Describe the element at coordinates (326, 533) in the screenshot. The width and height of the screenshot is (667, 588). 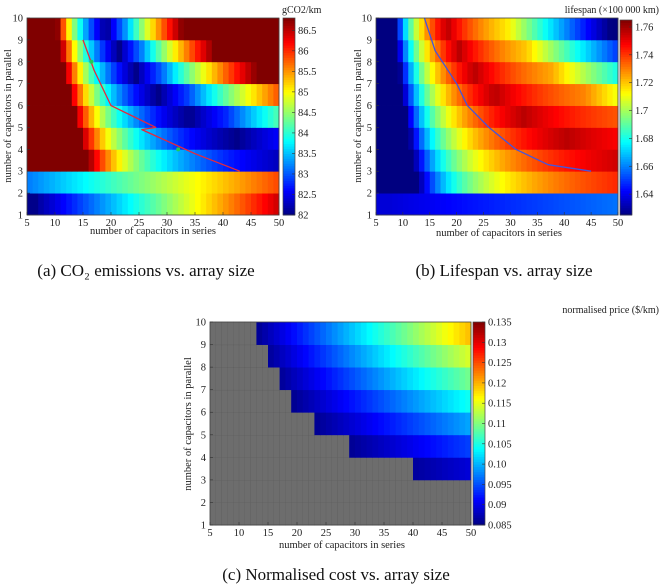
I see `x-tick-label: 25` at that location.